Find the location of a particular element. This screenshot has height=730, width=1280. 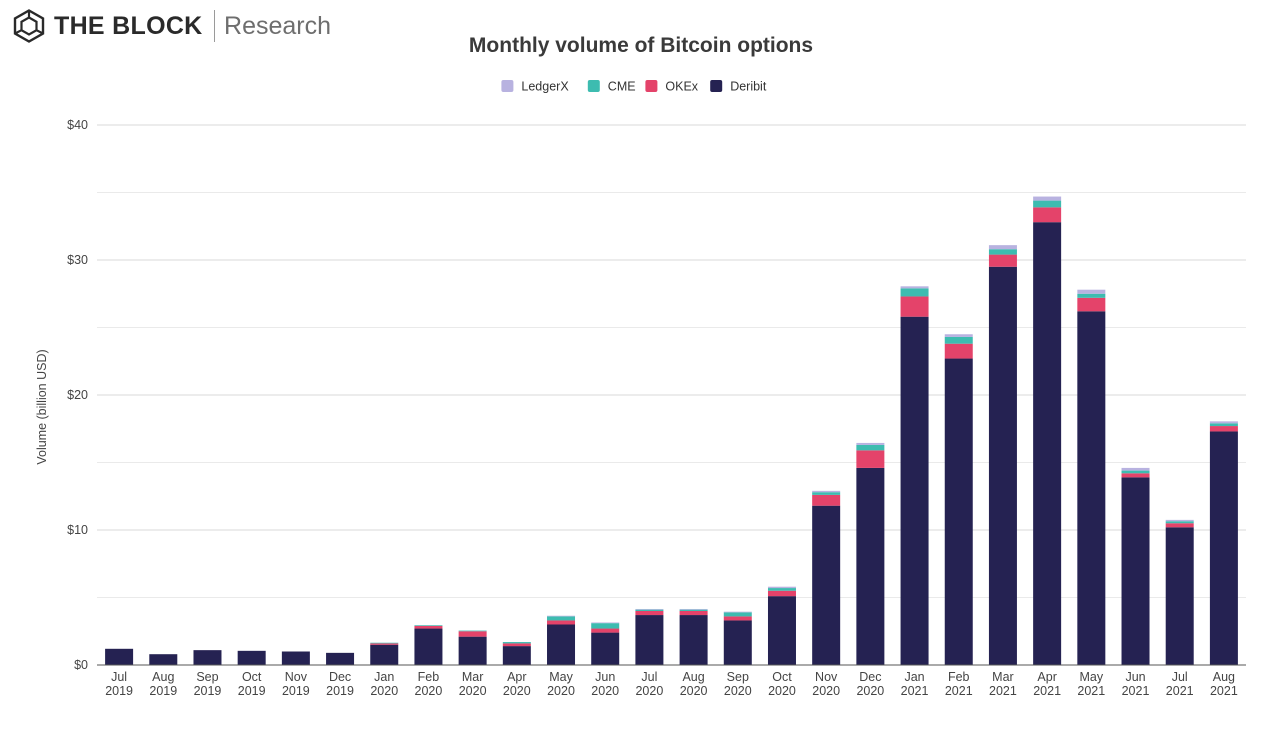

legend-label-cme: CME is located at coordinates (622, 87).